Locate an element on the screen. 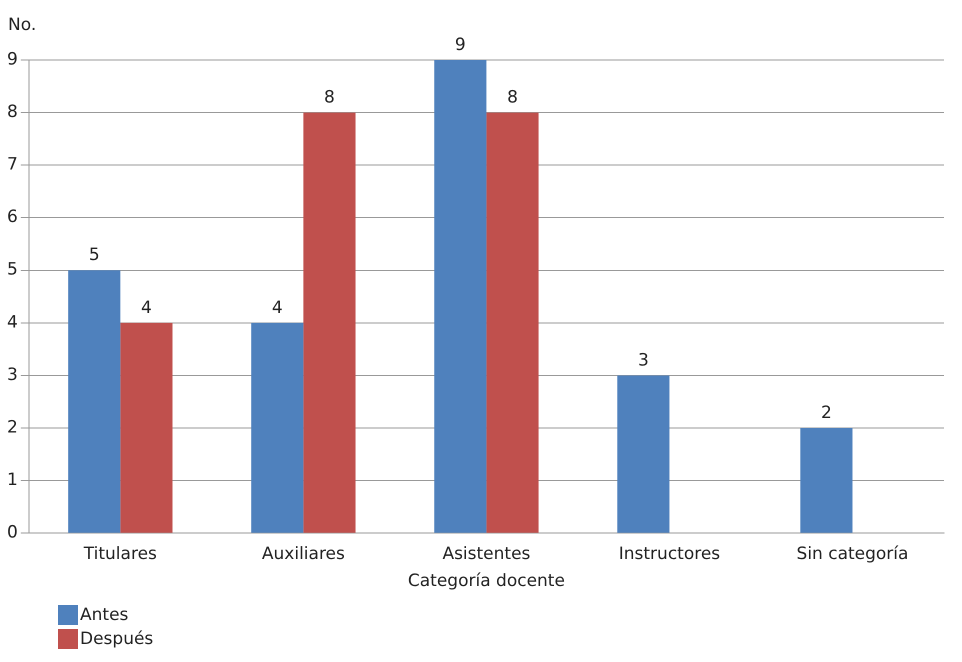 This screenshot has height=662, width=962. data-label: 5 is located at coordinates (94, 255).